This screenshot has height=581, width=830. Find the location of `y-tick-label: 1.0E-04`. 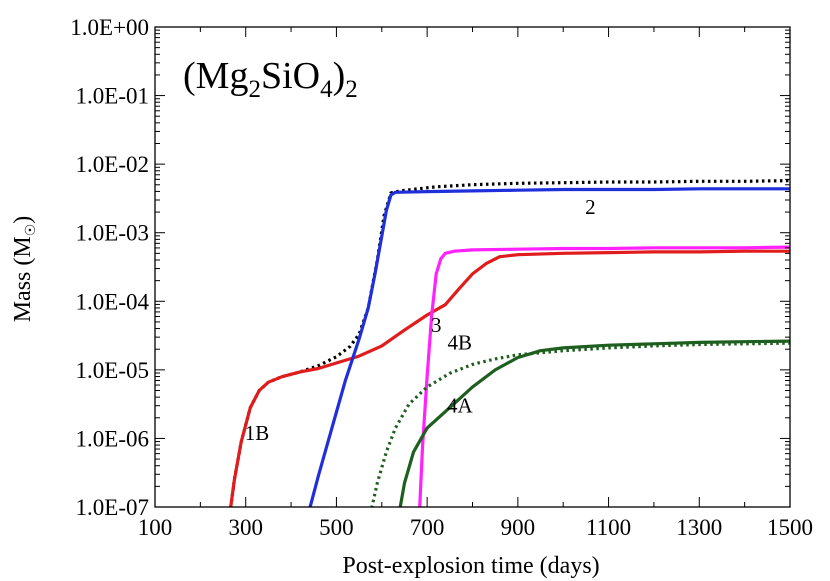

y-tick-label: 1.0E-04 is located at coordinates (113, 301).